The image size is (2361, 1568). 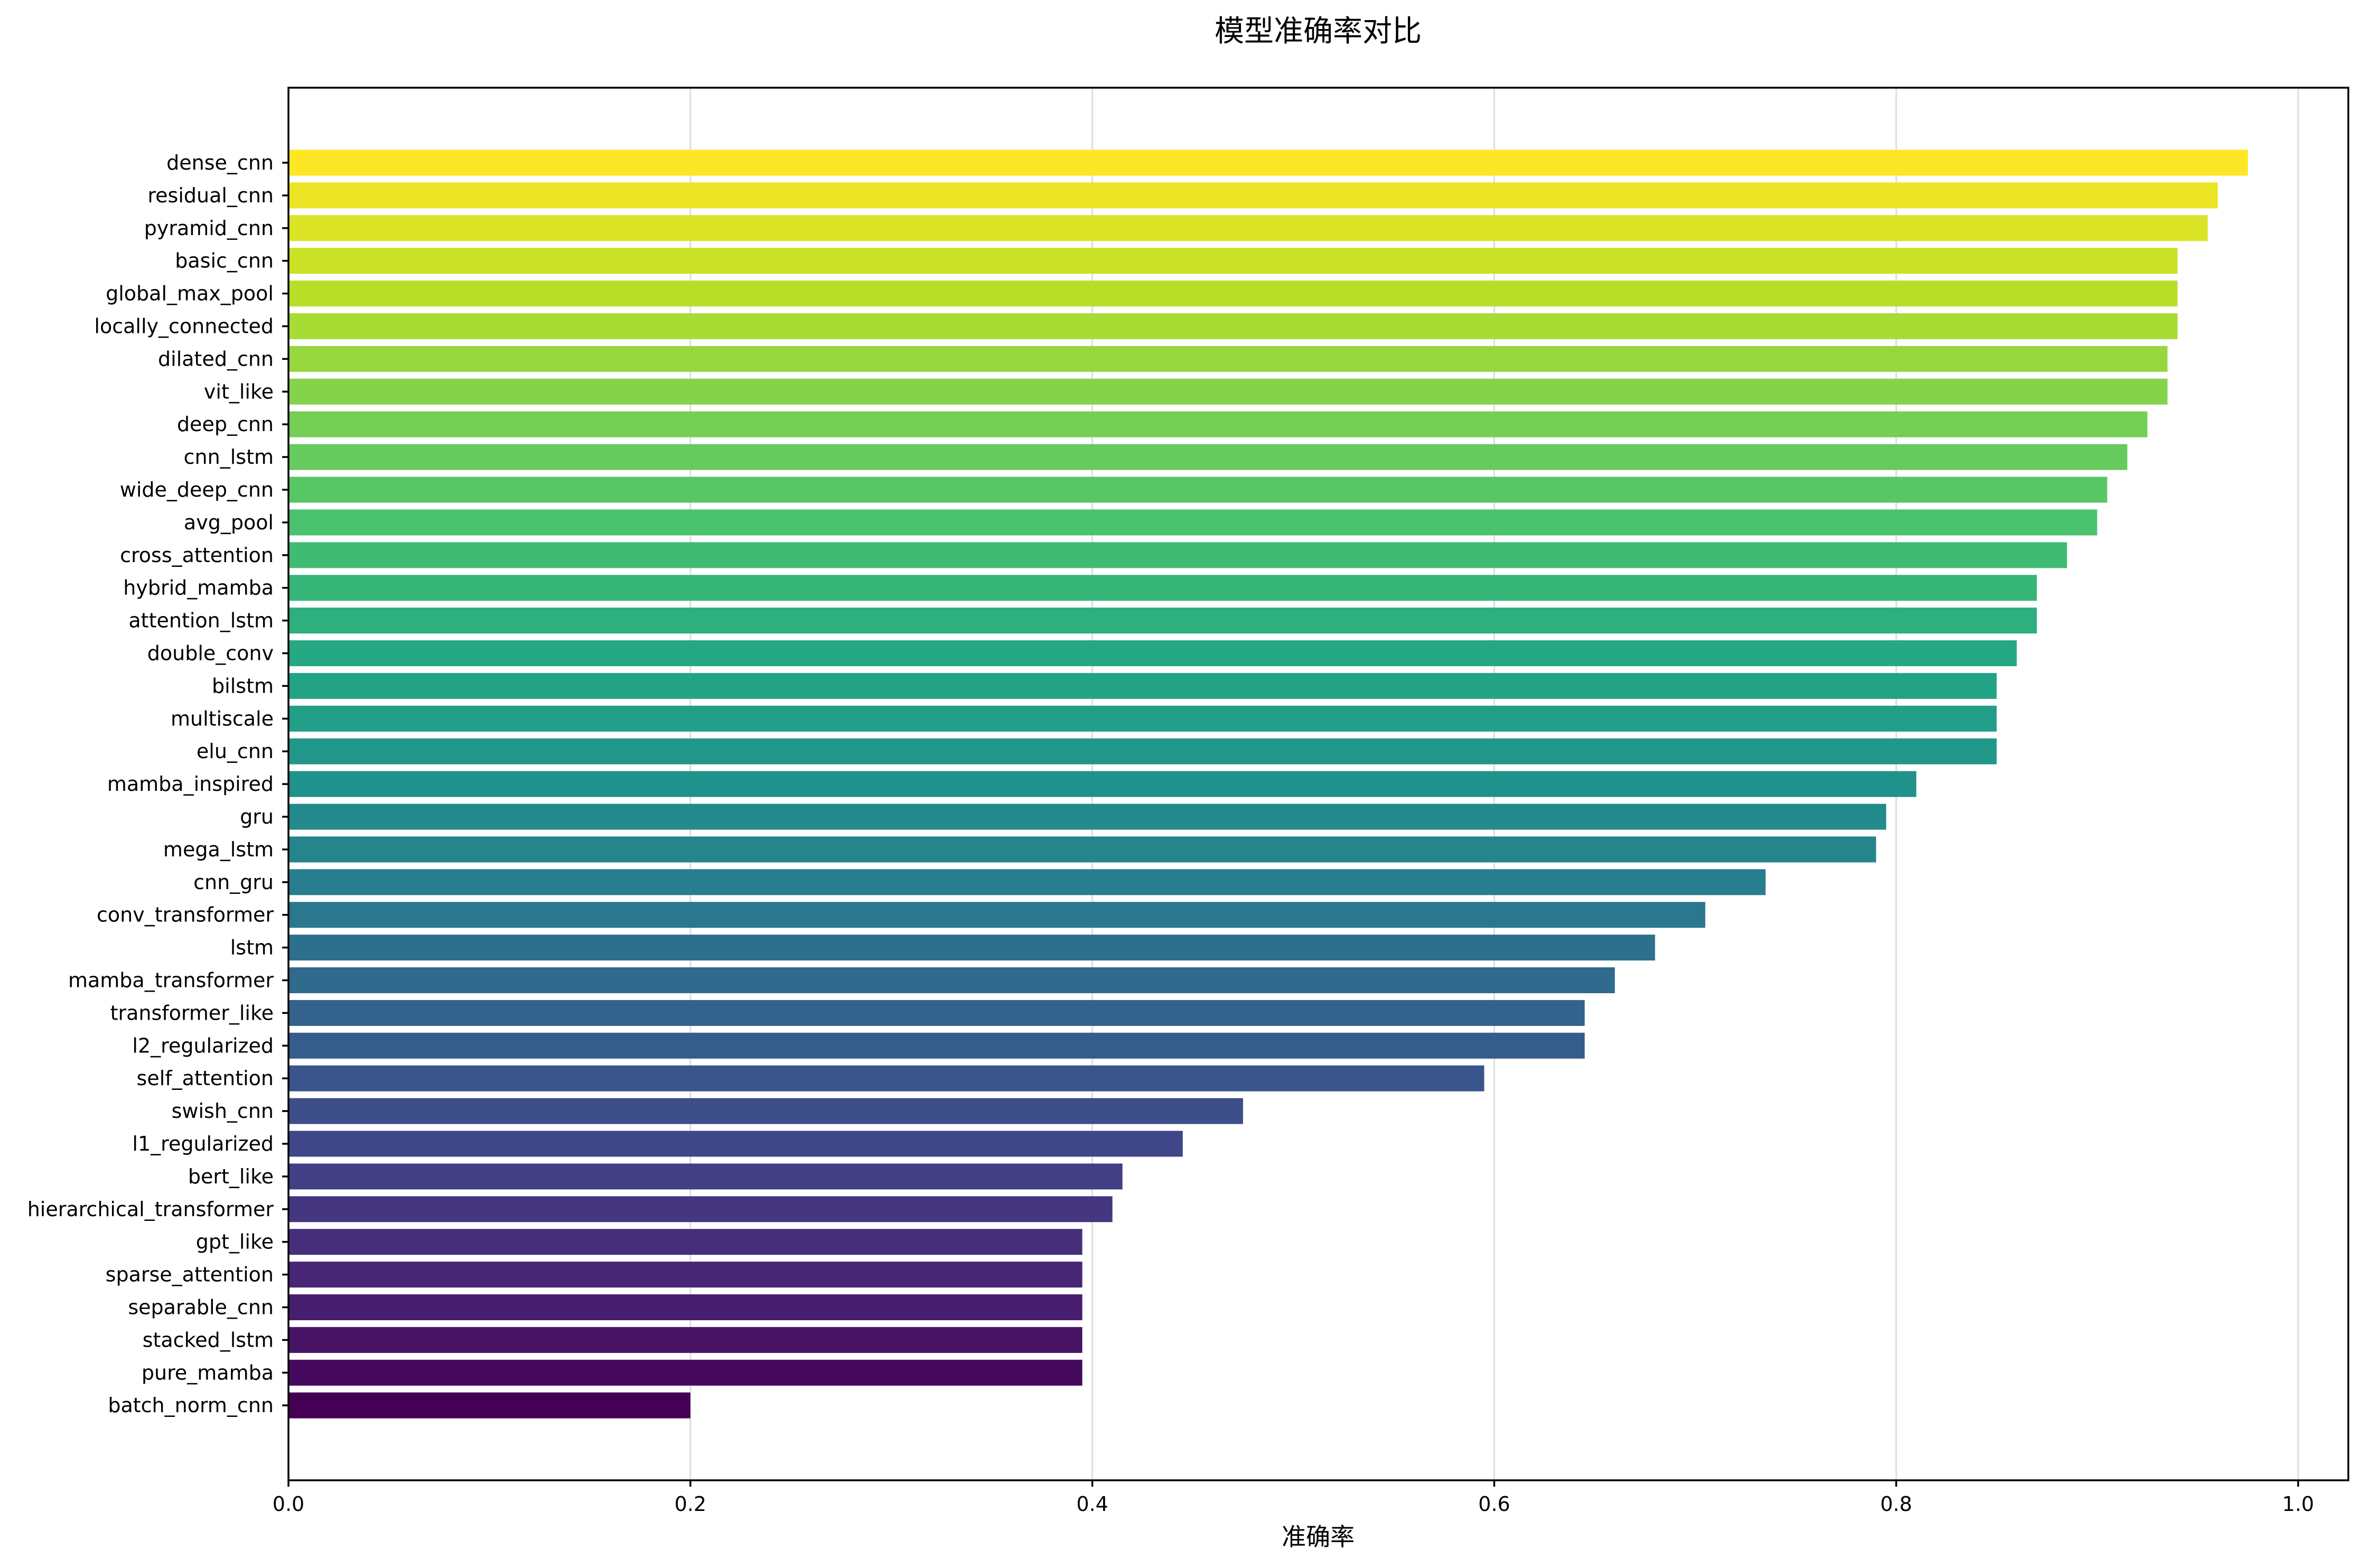 What do you see at coordinates (765, 1111) in the screenshot?
I see `bar-swish_cnn` at bounding box center [765, 1111].